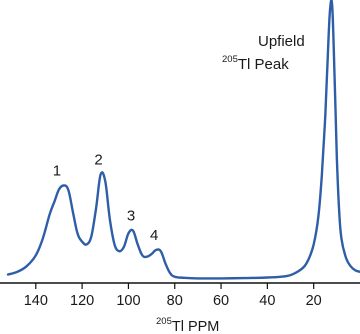 This screenshot has width=360, height=334. What do you see at coordinates (221, 301) in the screenshot?
I see `x-tick-label-60: 60` at bounding box center [221, 301].